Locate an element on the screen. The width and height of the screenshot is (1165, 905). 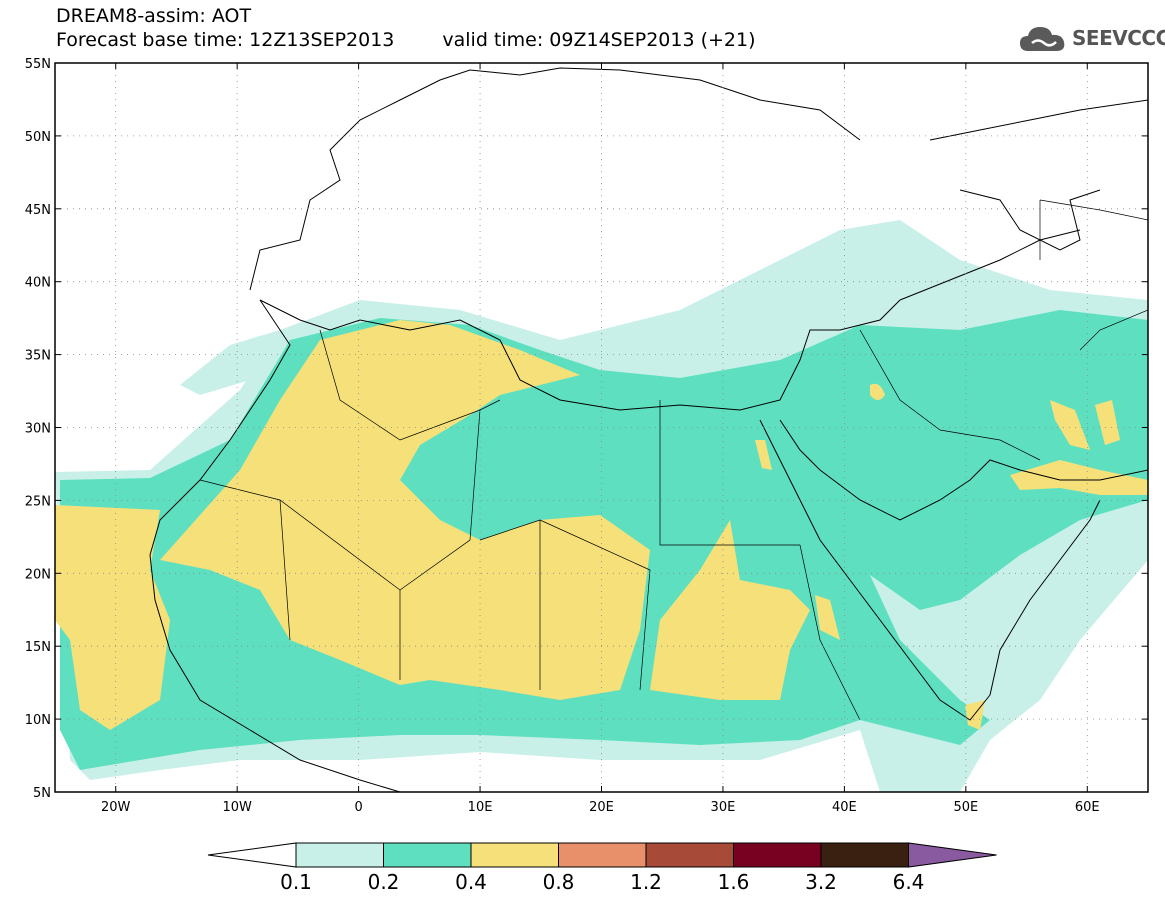
lat-tick-label: 50N is located at coordinates (38, 137).